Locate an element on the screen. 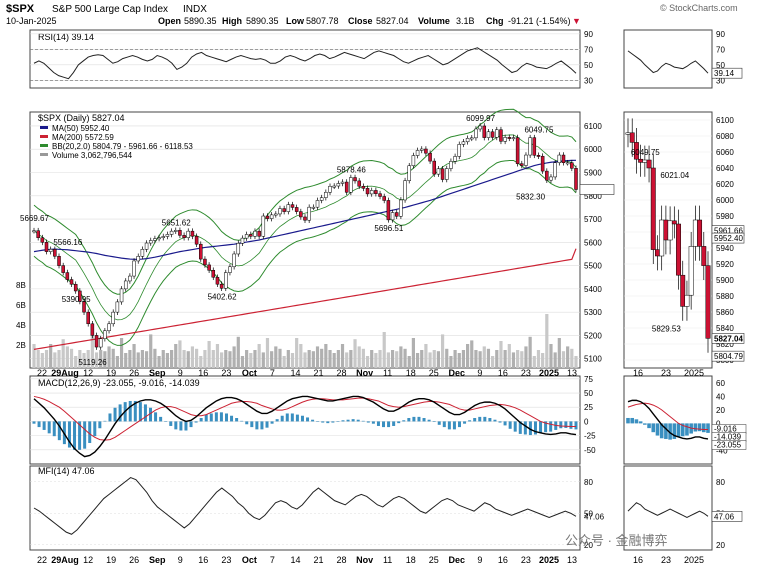 The height and width of the screenshot is (571, 758). low-value: 5807.78 is located at coordinates (322, 21).